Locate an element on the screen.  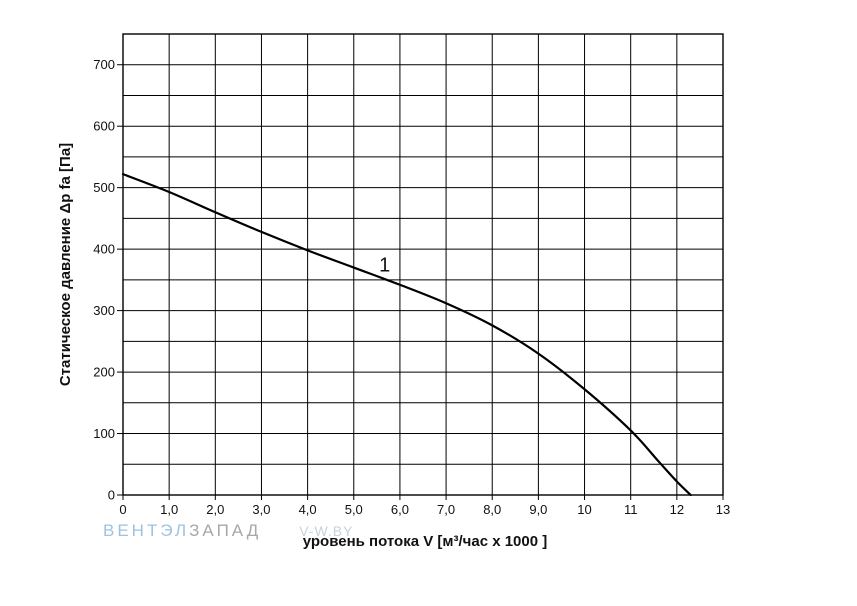
x-tick-label: 2,0 is located at coordinates (215, 509).